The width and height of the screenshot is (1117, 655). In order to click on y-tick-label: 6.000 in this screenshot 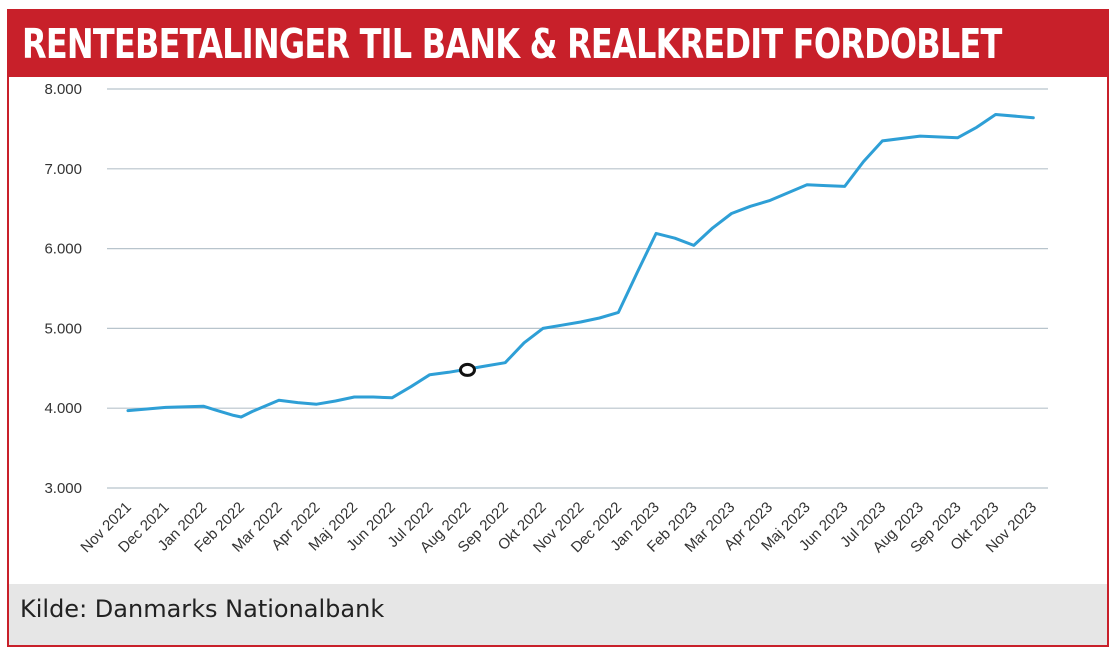, I will do `click(63, 249)`.